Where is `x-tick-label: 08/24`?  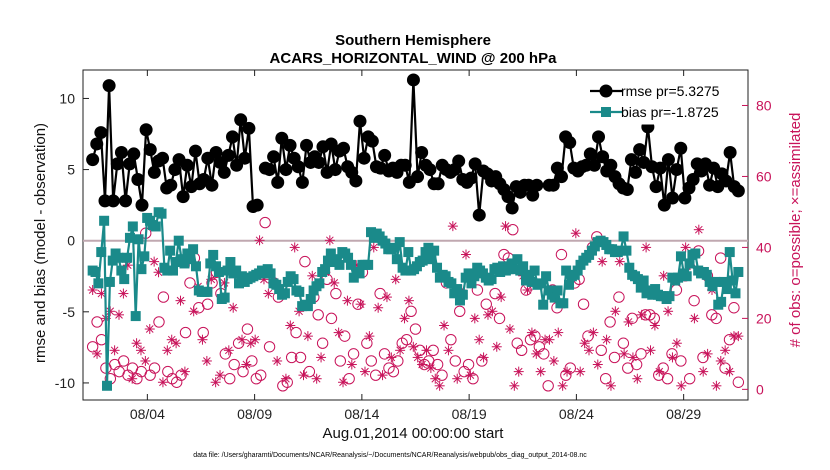 x-tick-label: 08/24 is located at coordinates (576, 414).